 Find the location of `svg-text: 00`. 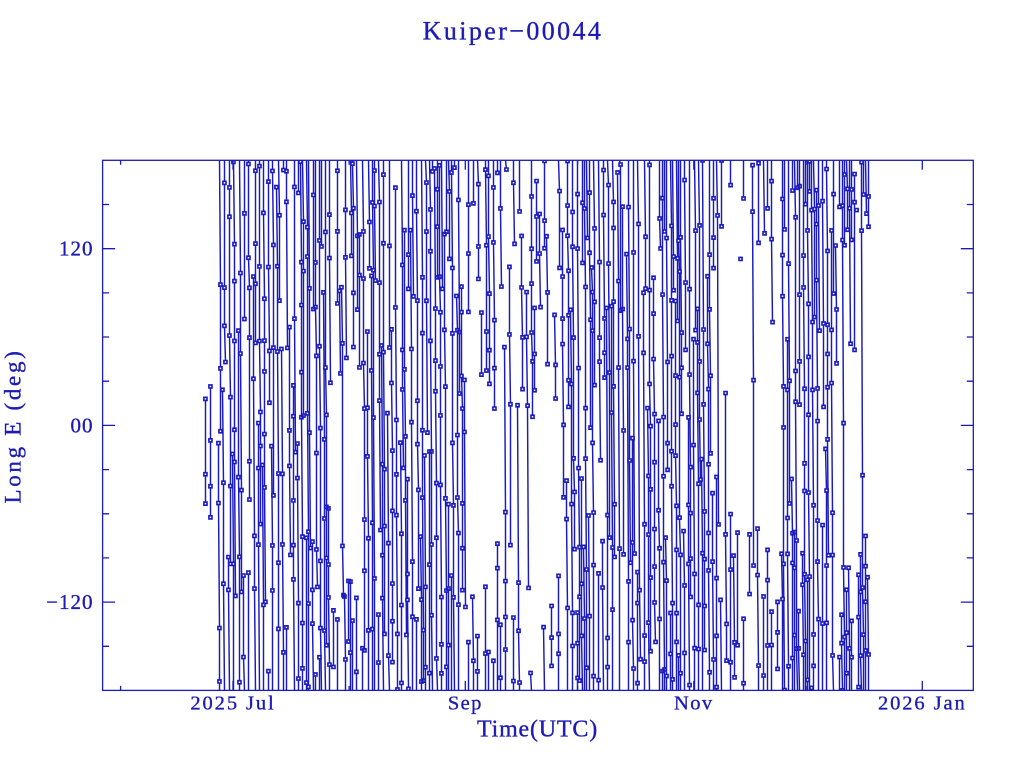

svg-text: 00 is located at coordinates (82, 426).